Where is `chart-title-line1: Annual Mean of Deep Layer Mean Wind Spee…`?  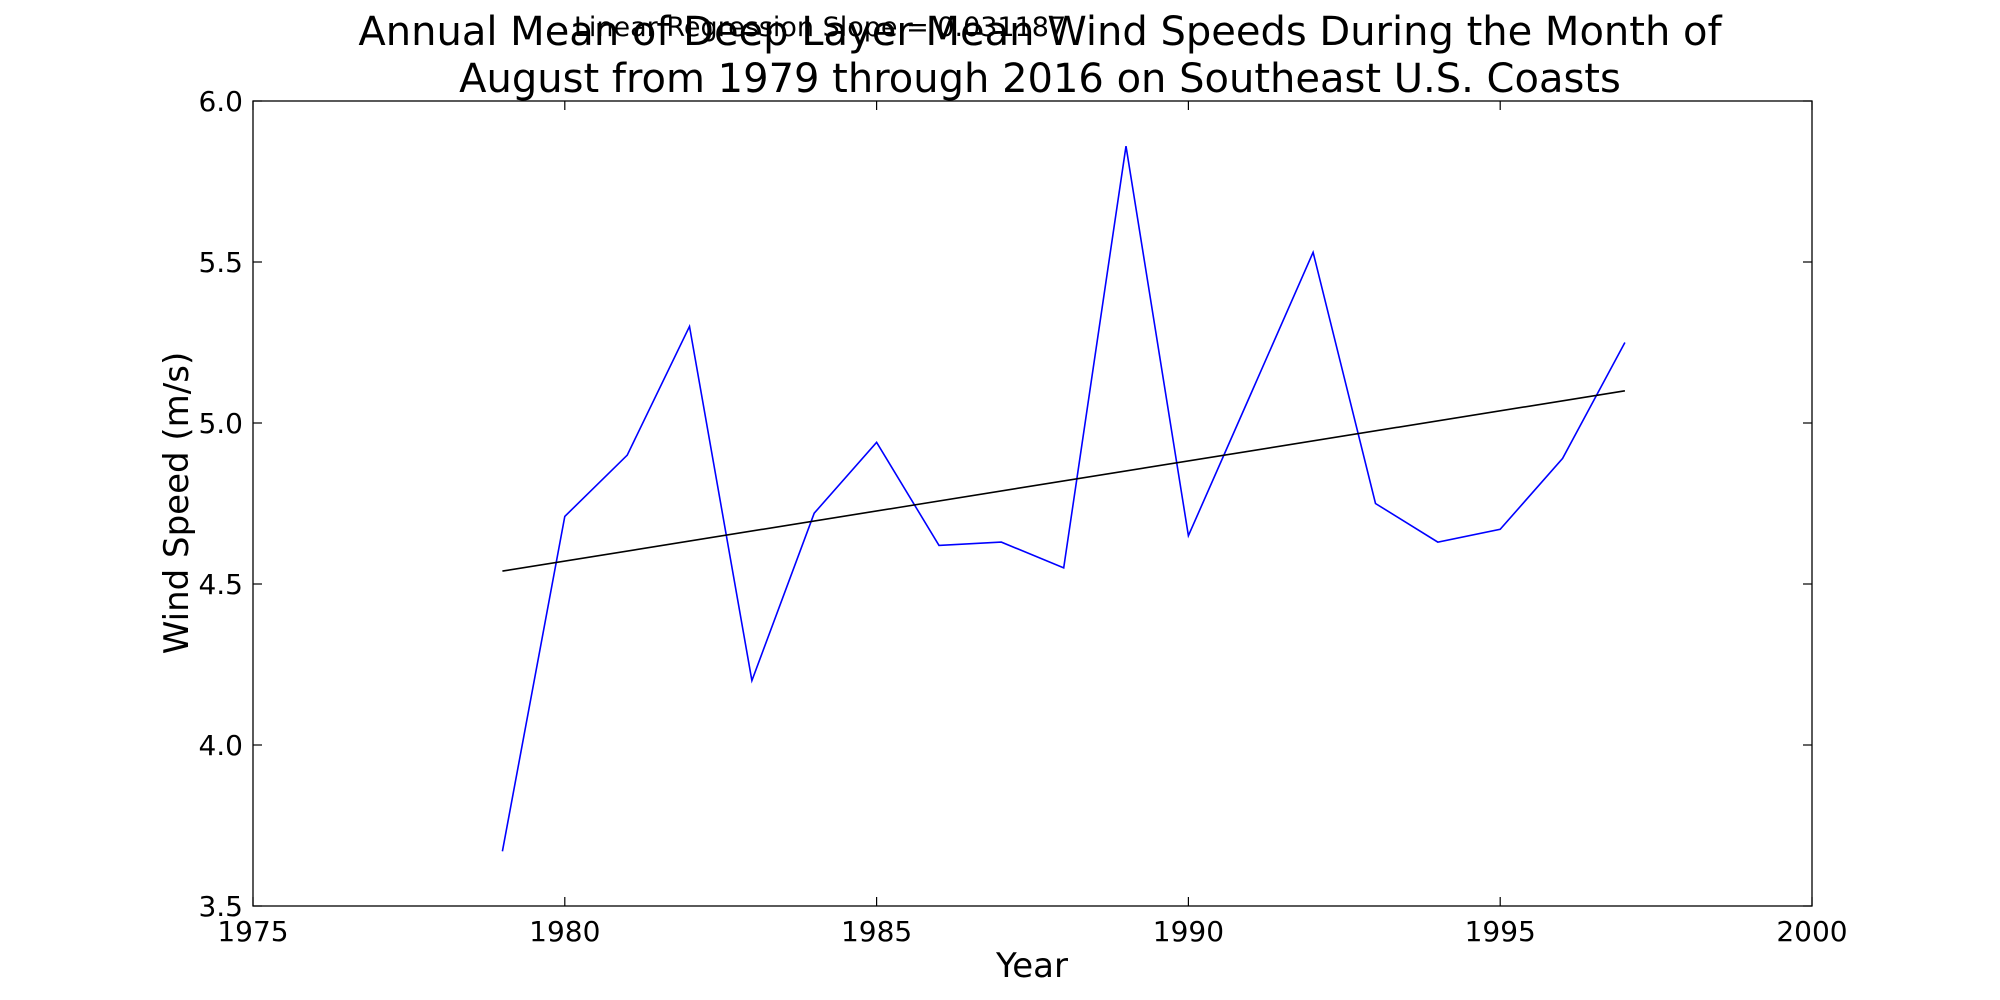
chart-title-line1: Annual Mean of Deep Layer Mean Wind Spee… is located at coordinates (1040, 32).